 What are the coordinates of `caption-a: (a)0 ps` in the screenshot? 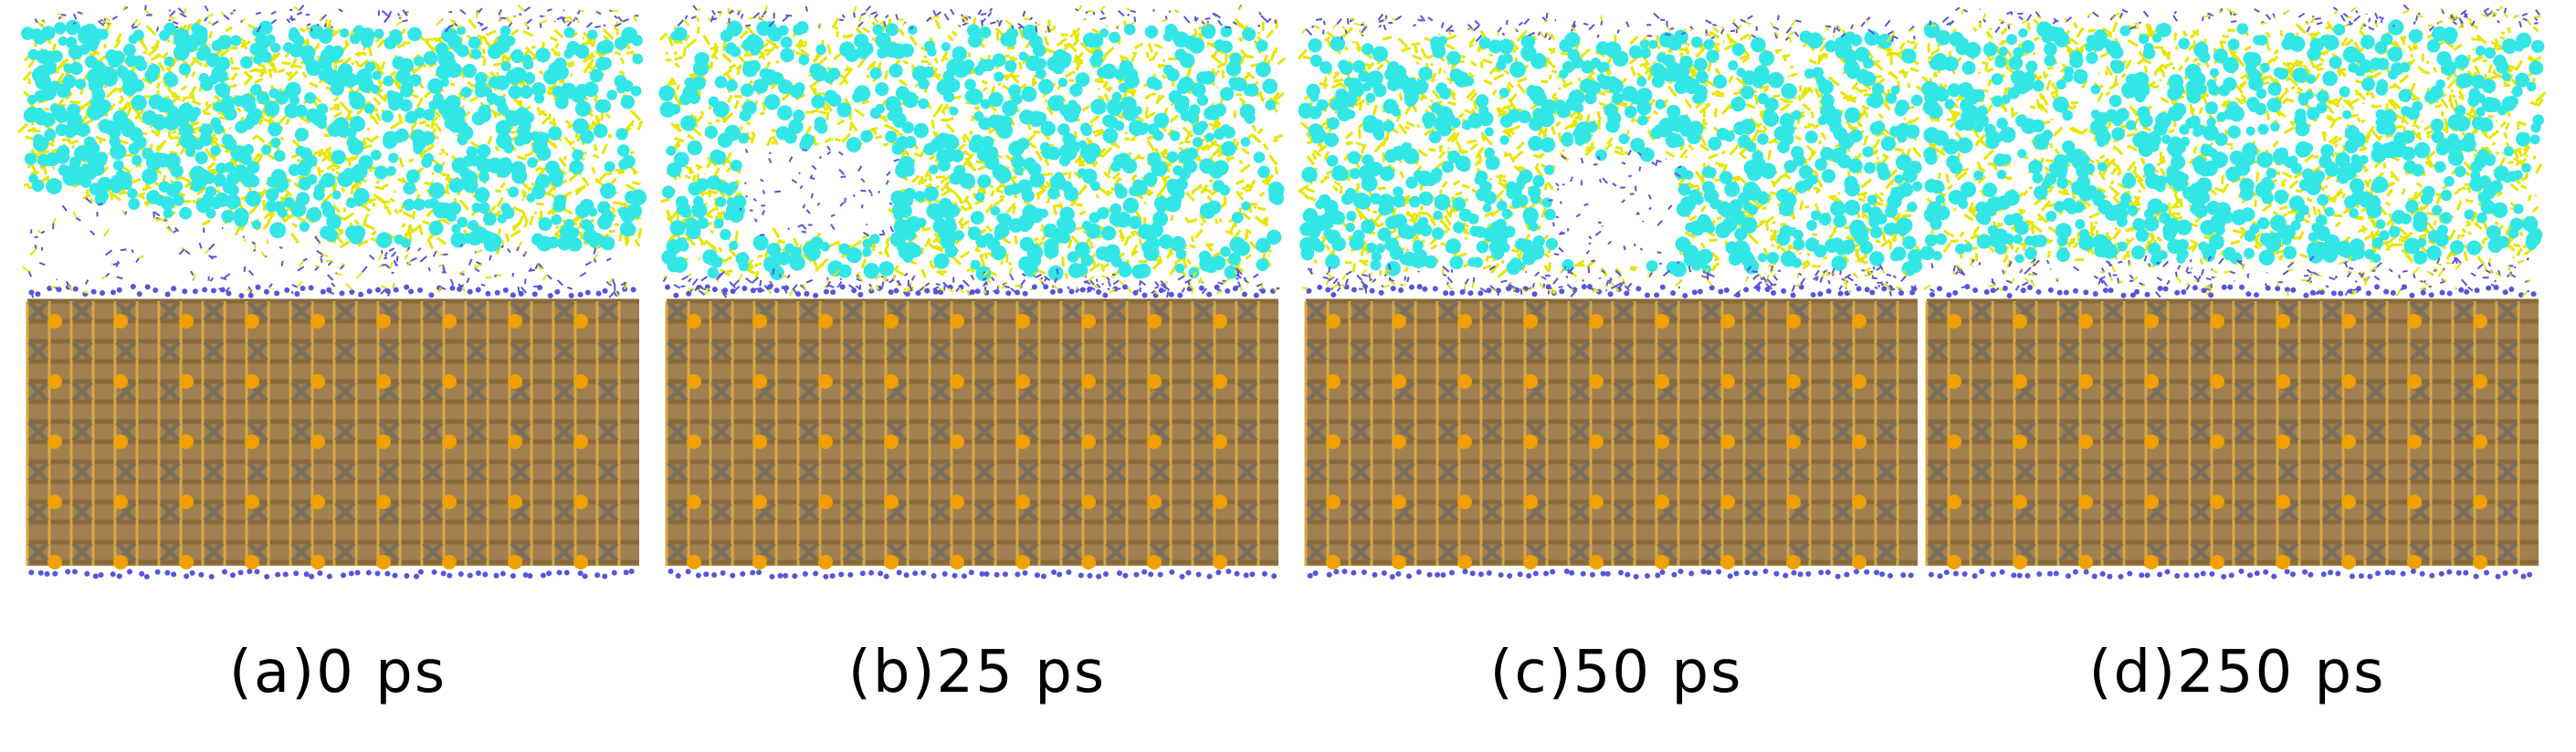 It's located at (337, 672).